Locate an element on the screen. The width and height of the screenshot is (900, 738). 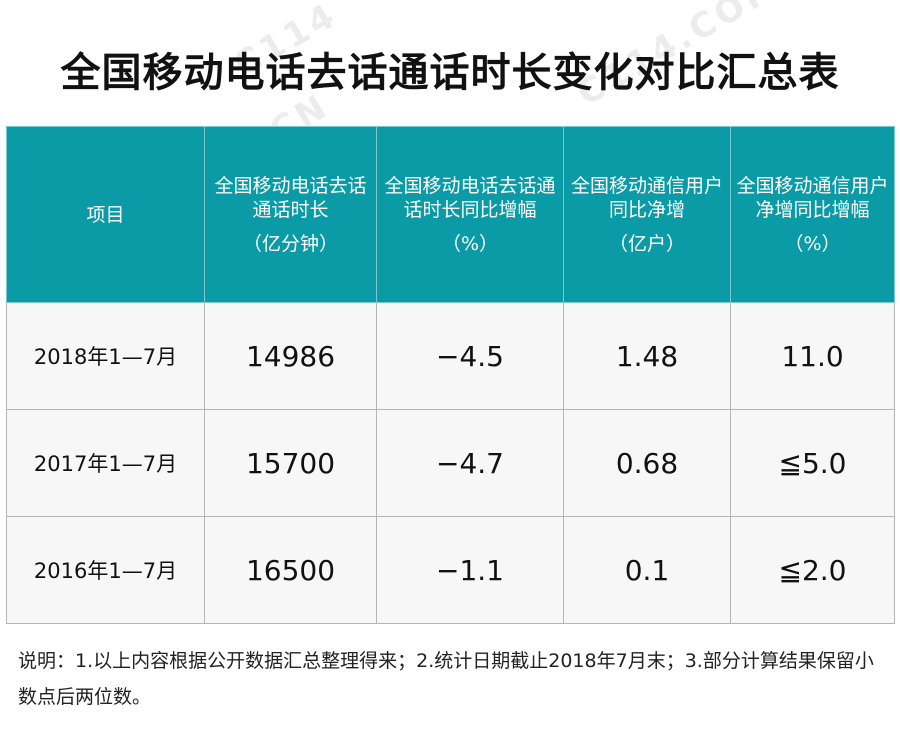
row-label: 2018年1—7月 is located at coordinates (105, 356).